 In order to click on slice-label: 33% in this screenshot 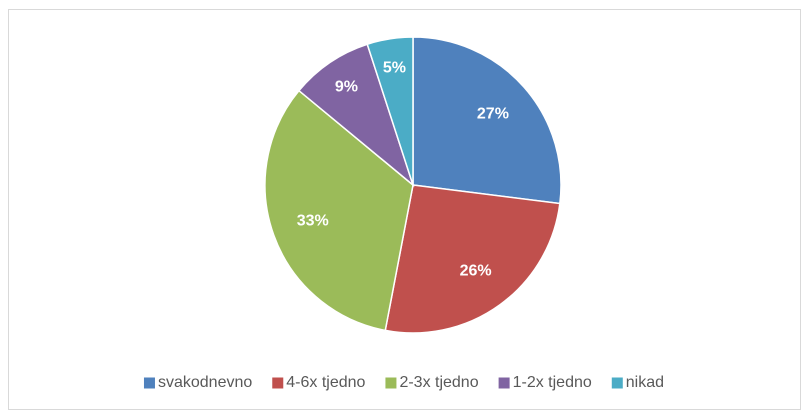, I will do `click(313, 220)`.